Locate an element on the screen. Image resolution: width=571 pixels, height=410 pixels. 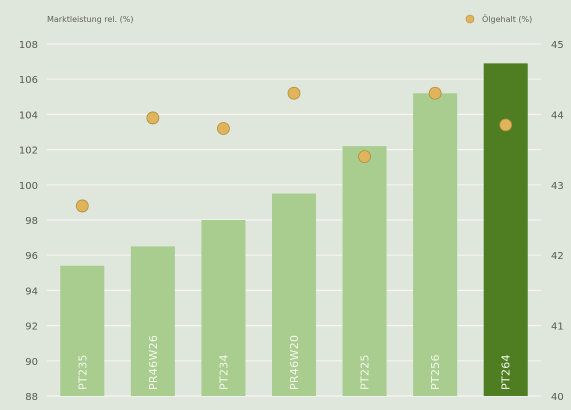
right-tick-label: 41 is located at coordinates (557, 327).